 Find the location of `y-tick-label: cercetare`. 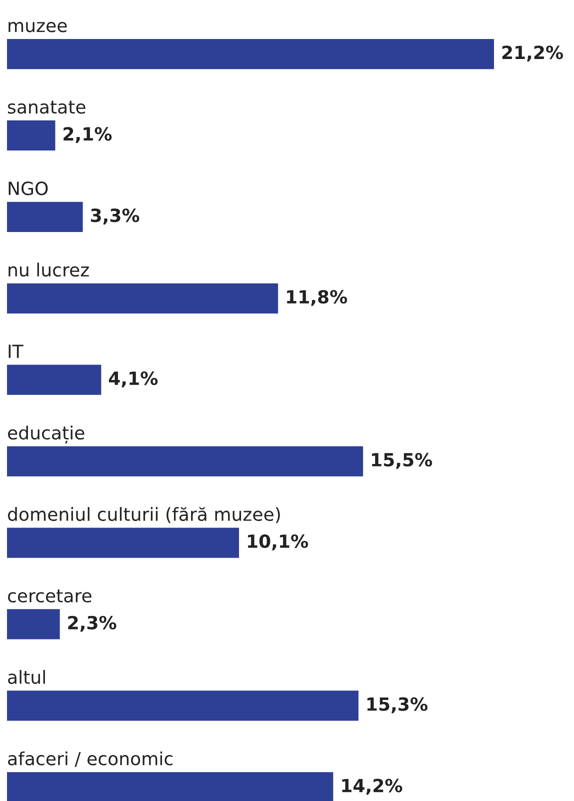

y-tick-label: cercetare is located at coordinates (50, 596).